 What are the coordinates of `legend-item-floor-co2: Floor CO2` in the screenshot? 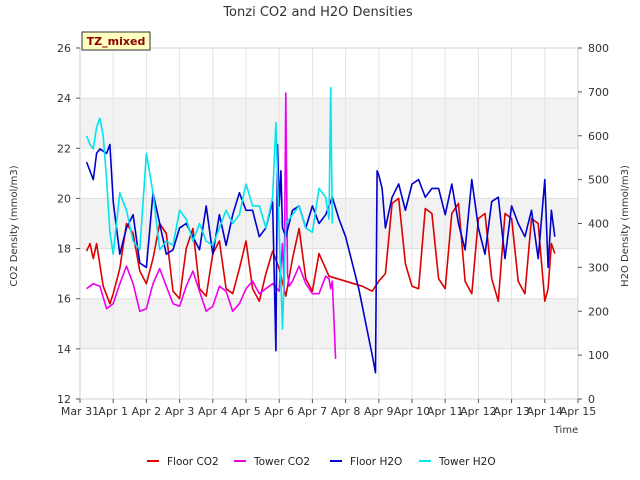 It's located at (183, 462).